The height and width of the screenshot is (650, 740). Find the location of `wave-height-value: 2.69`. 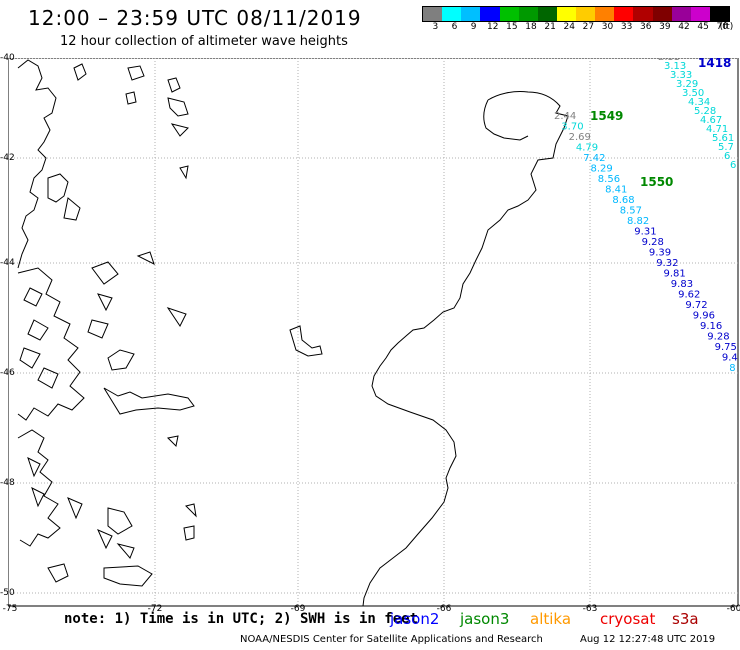

wave-height-value: 2.69 is located at coordinates (580, 137).